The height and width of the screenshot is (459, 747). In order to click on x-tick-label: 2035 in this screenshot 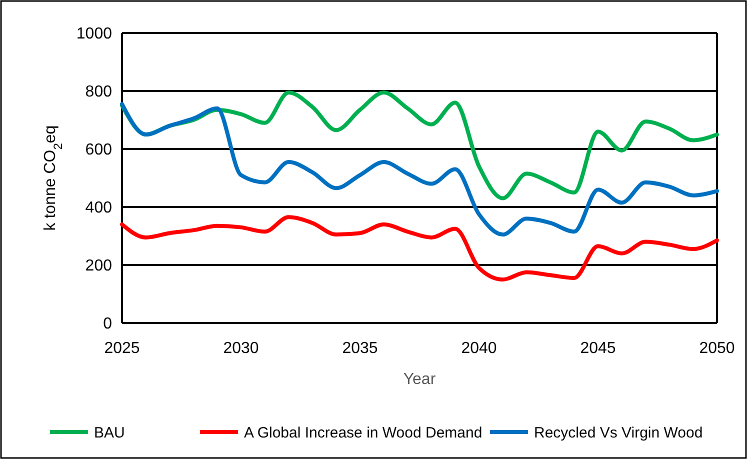, I will do `click(360, 348)`.